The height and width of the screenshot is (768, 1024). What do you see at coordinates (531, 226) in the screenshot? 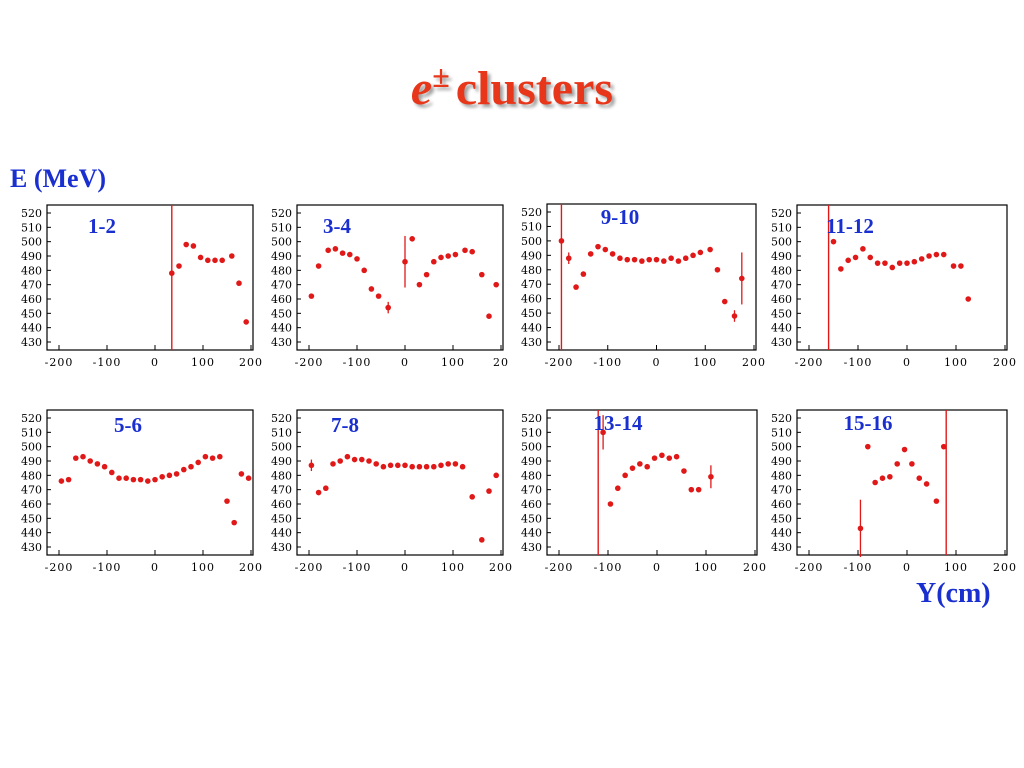
I see `y-tick-label: 510` at bounding box center [531, 226].